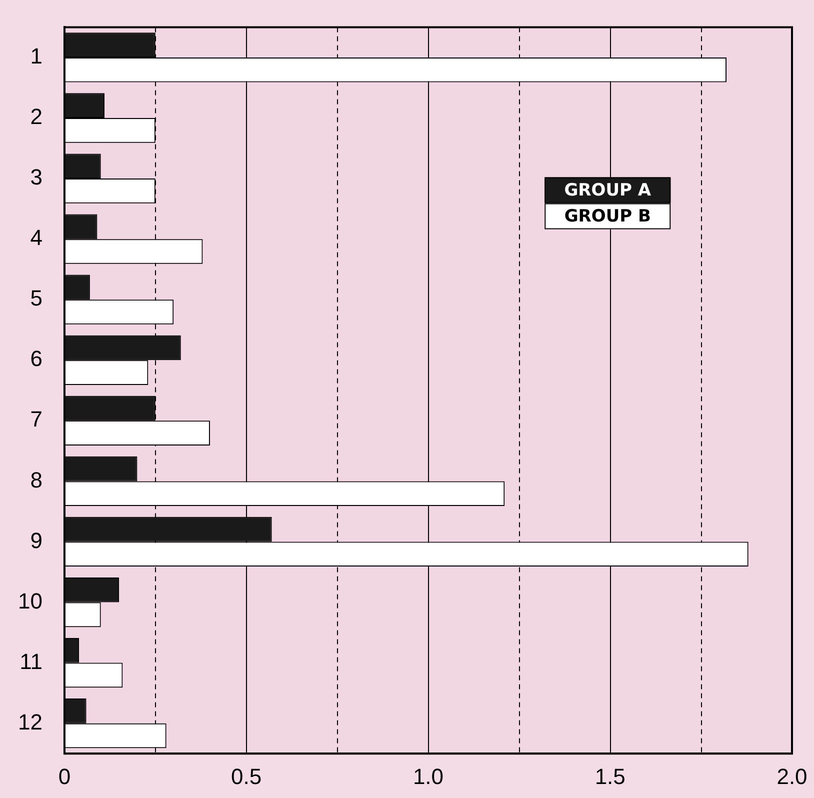 Image resolution: width=814 pixels, height=798 pixels. Describe the element at coordinates (792, 776) in the screenshot. I see `x-tick-label: 2.0` at that location.